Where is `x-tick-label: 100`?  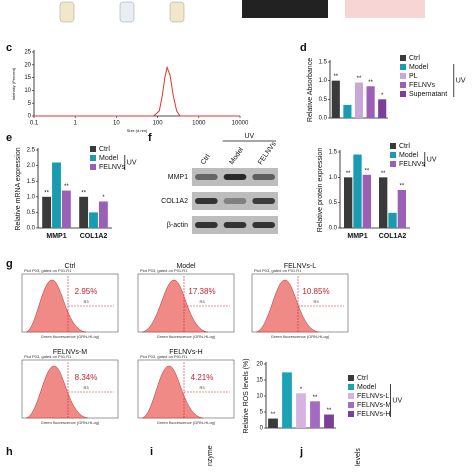 x-tick-label: 100 is located at coordinates (158, 124).